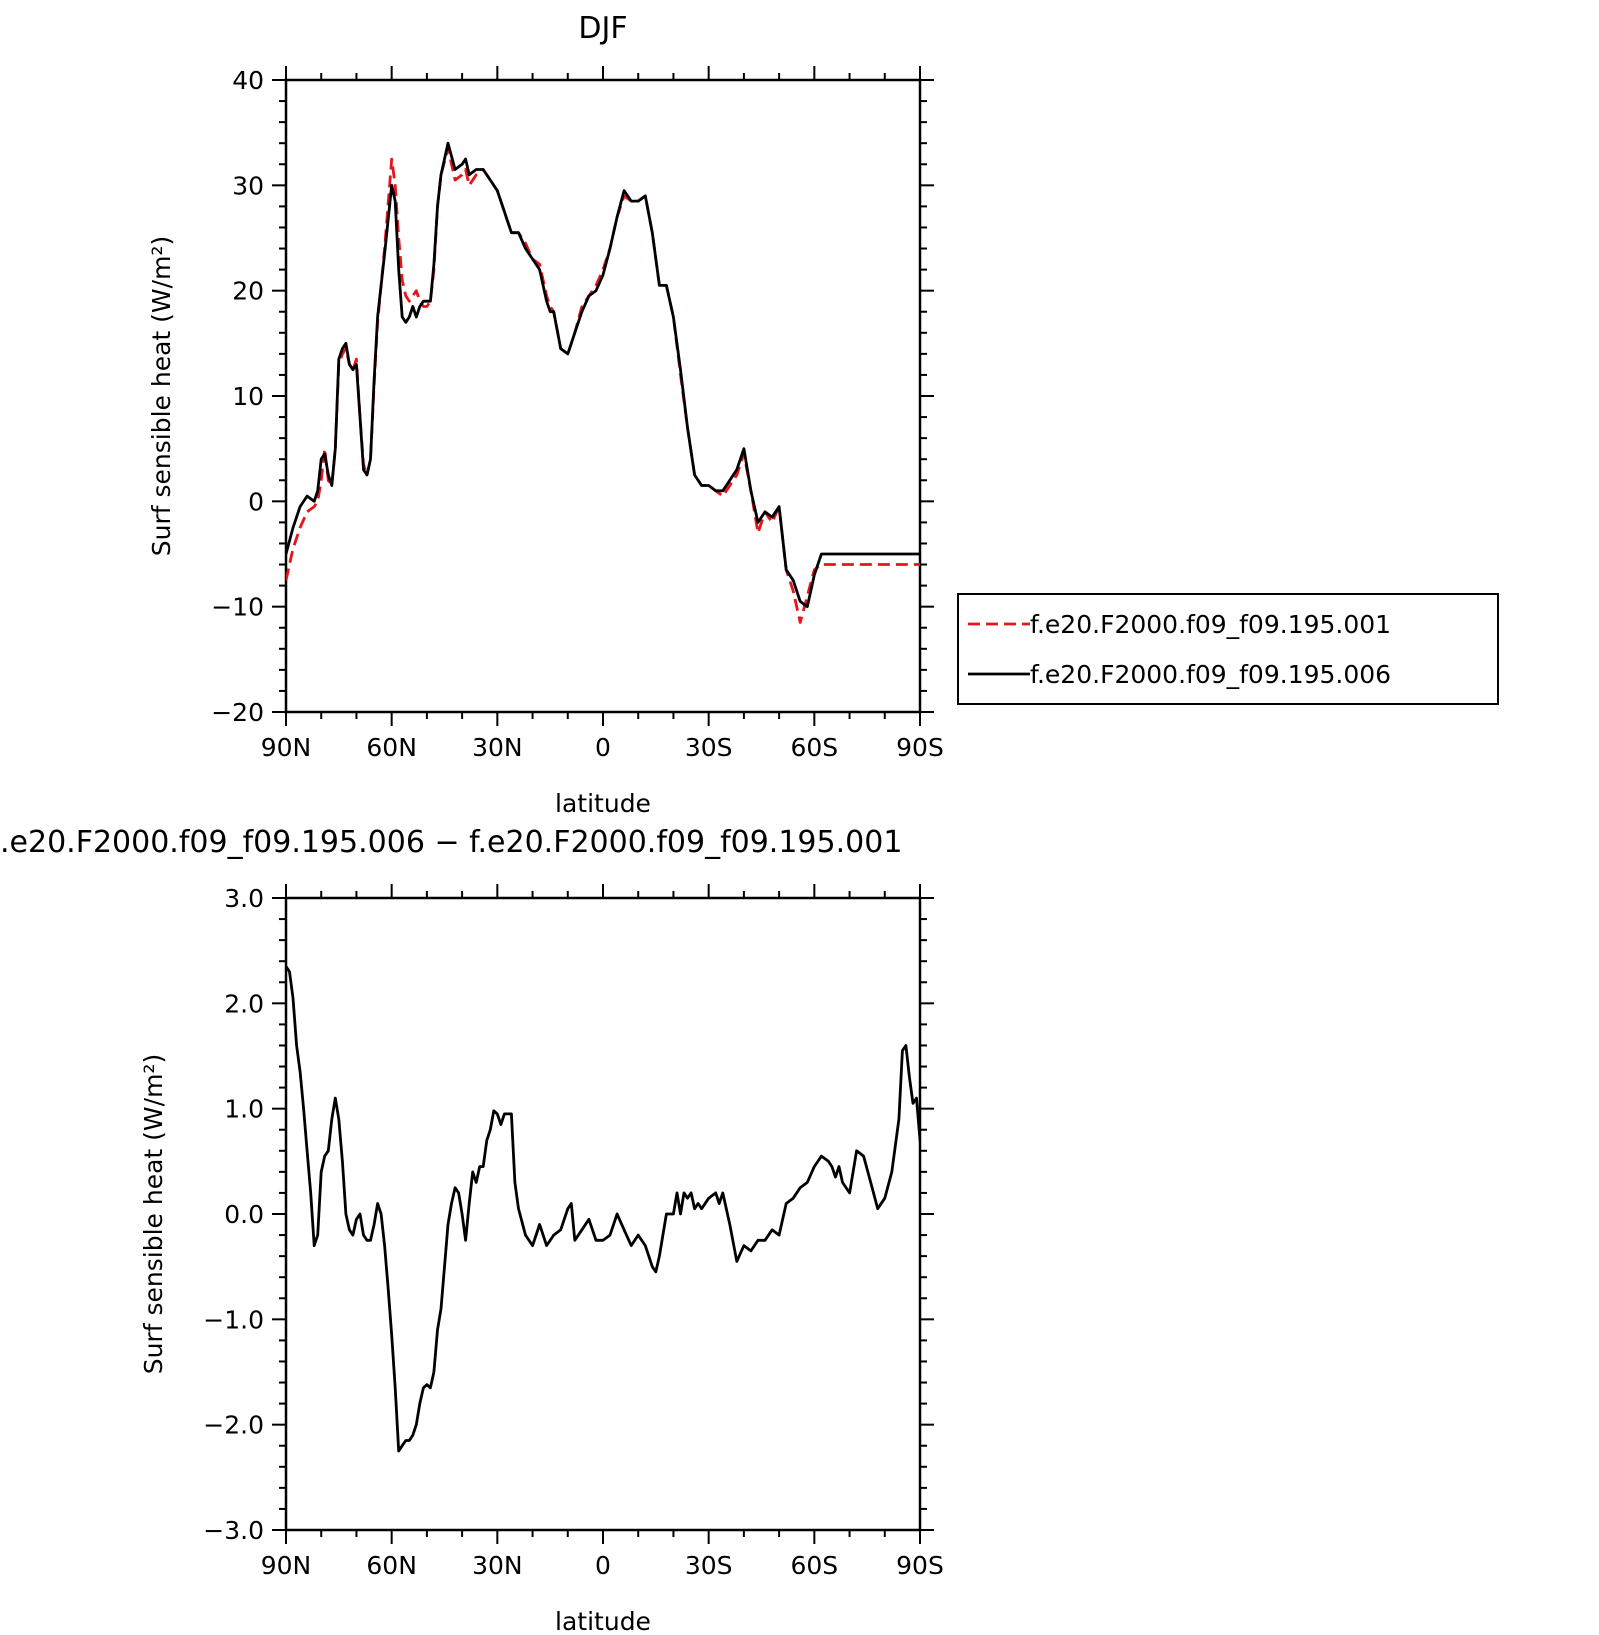 Image resolution: width=1599 pixels, height=1635 pixels. What do you see at coordinates (248, 80) in the screenshot?
I see `y-tick-label: 40` at bounding box center [248, 80].